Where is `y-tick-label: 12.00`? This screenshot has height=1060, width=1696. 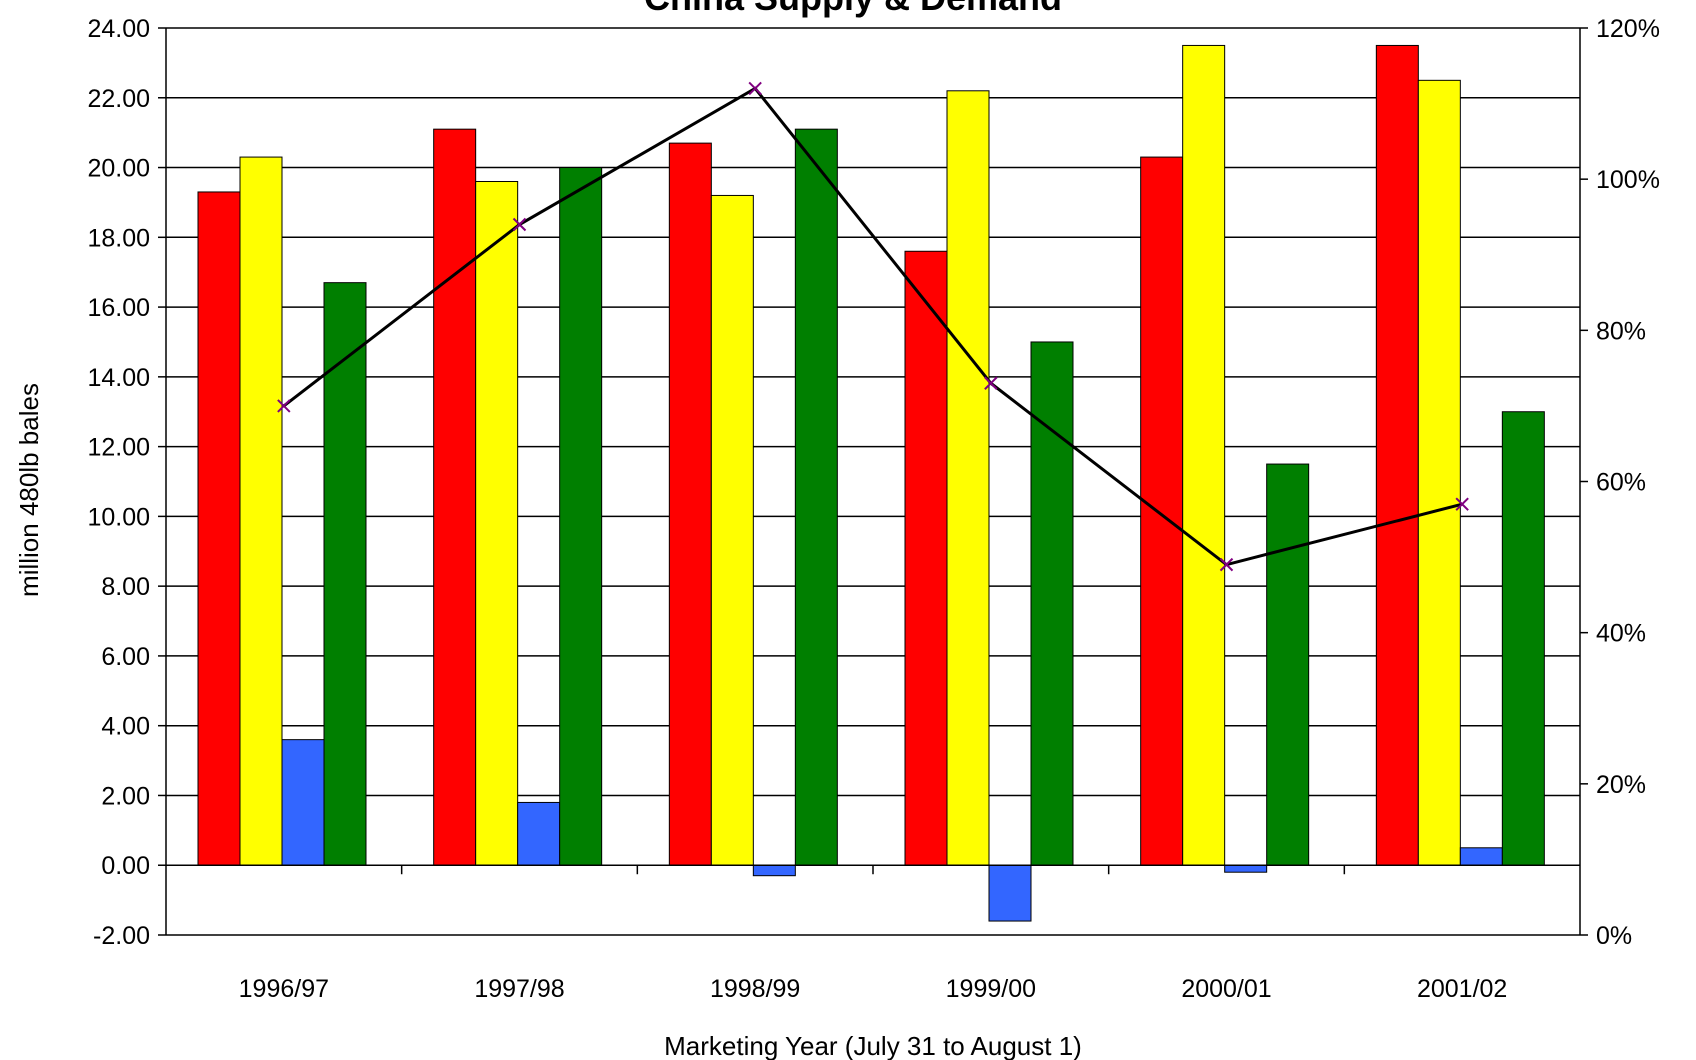 y-tick-label: 12.00 is located at coordinates (118, 448).